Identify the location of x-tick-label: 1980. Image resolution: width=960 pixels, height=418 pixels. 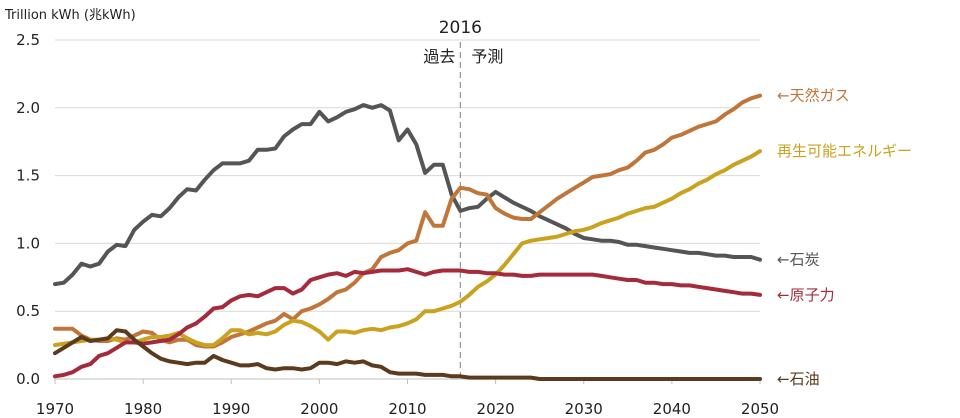
(143, 409).